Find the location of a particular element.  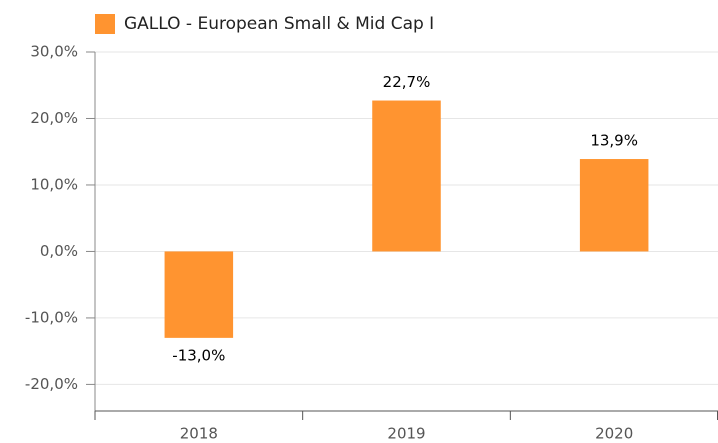

x-tick-label: 2020 is located at coordinates (614, 434).